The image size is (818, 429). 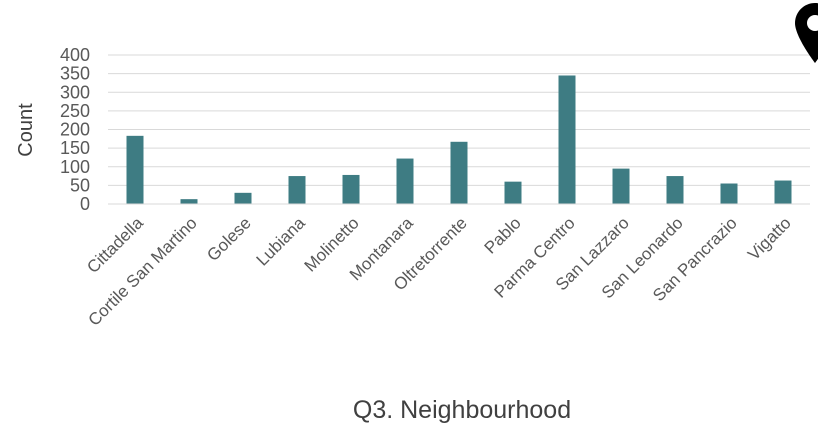 I want to click on y-tick-label: 100, so click(x=75, y=167).